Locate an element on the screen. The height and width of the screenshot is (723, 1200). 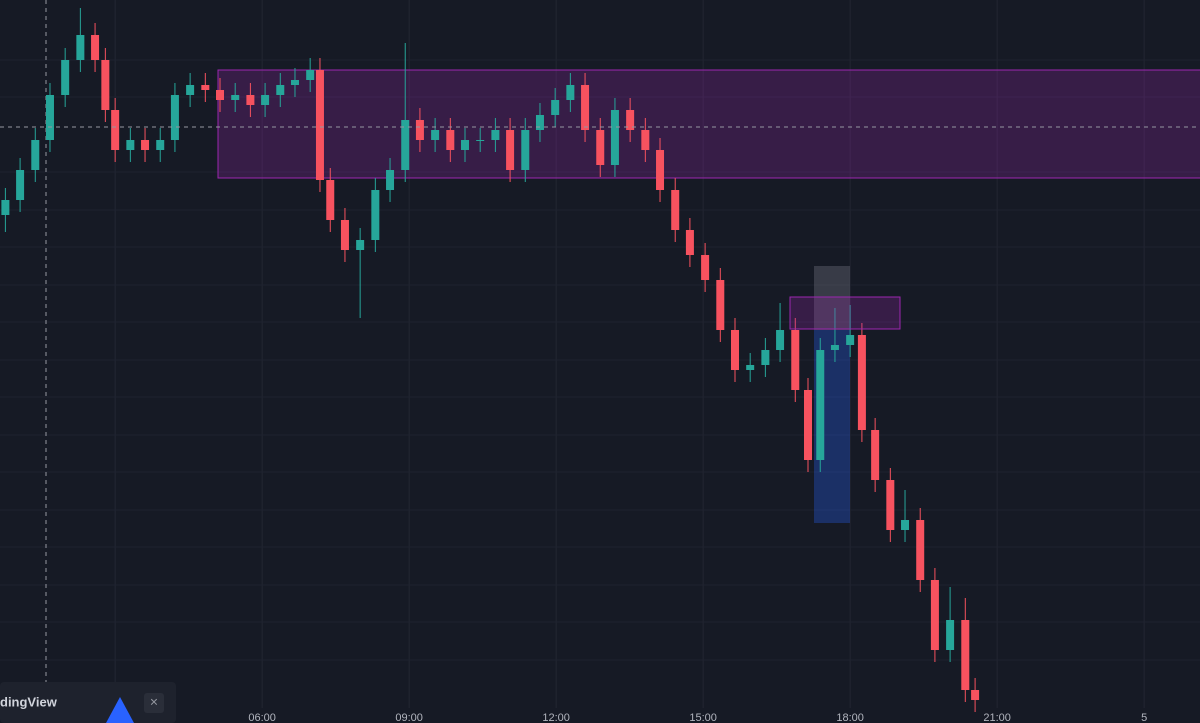
supply-zone is located at coordinates (708, 124).